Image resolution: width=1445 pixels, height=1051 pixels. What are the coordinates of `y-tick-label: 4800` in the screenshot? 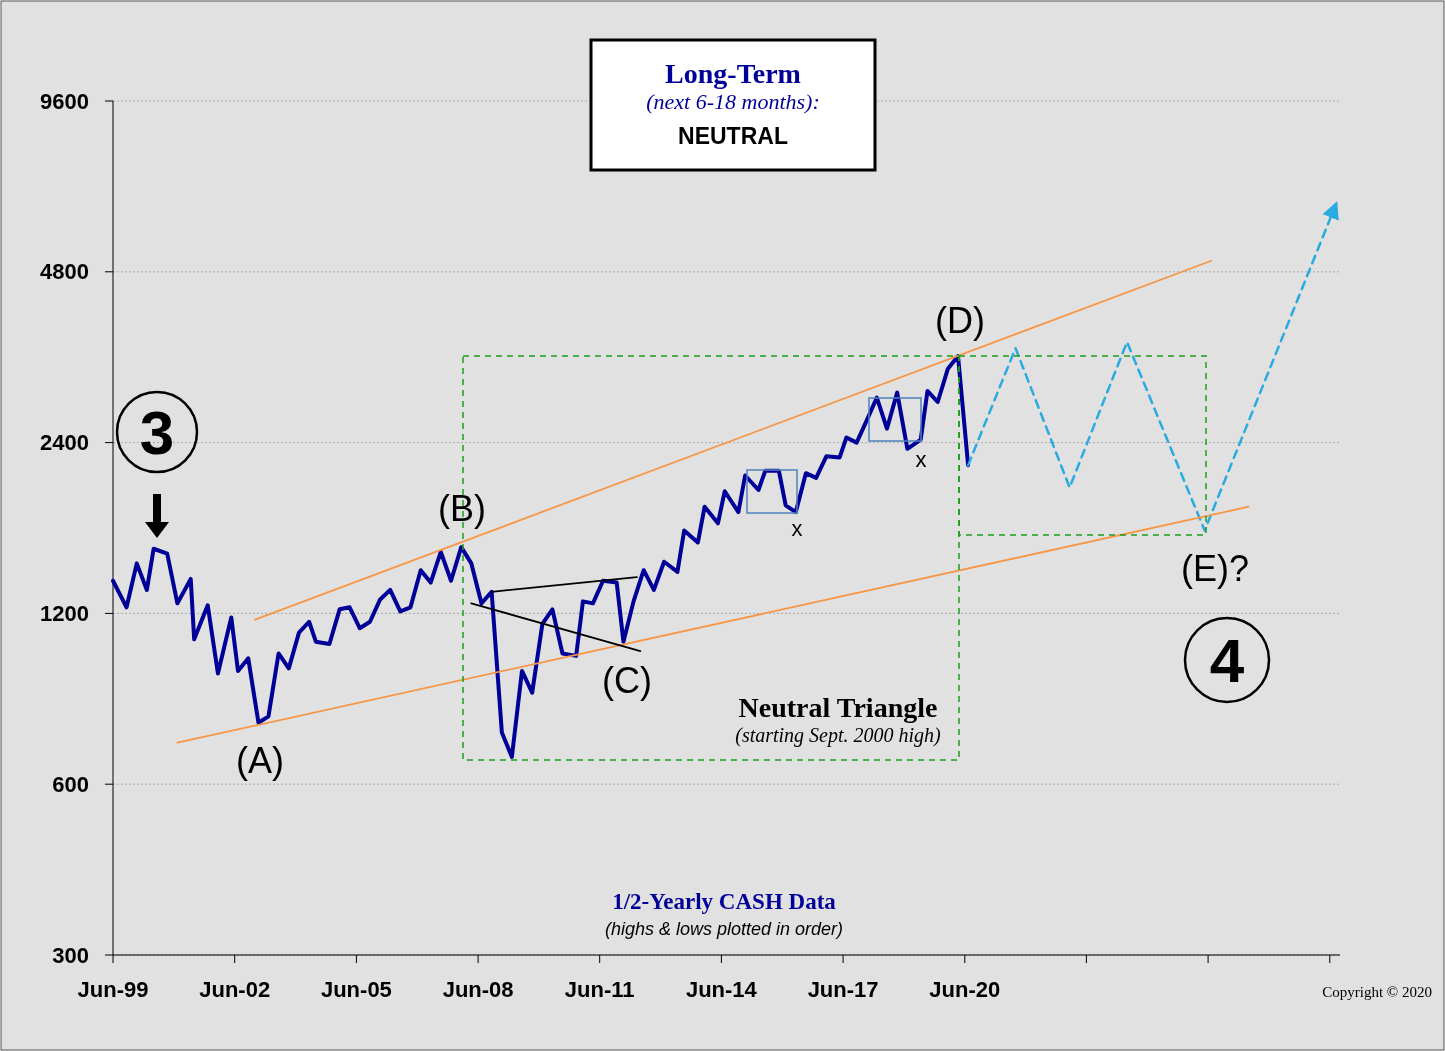 It's located at (64, 272).